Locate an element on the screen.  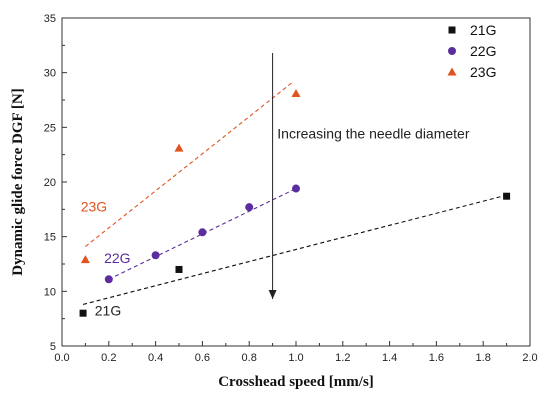
series-annotation: 21G is located at coordinates (108, 310).